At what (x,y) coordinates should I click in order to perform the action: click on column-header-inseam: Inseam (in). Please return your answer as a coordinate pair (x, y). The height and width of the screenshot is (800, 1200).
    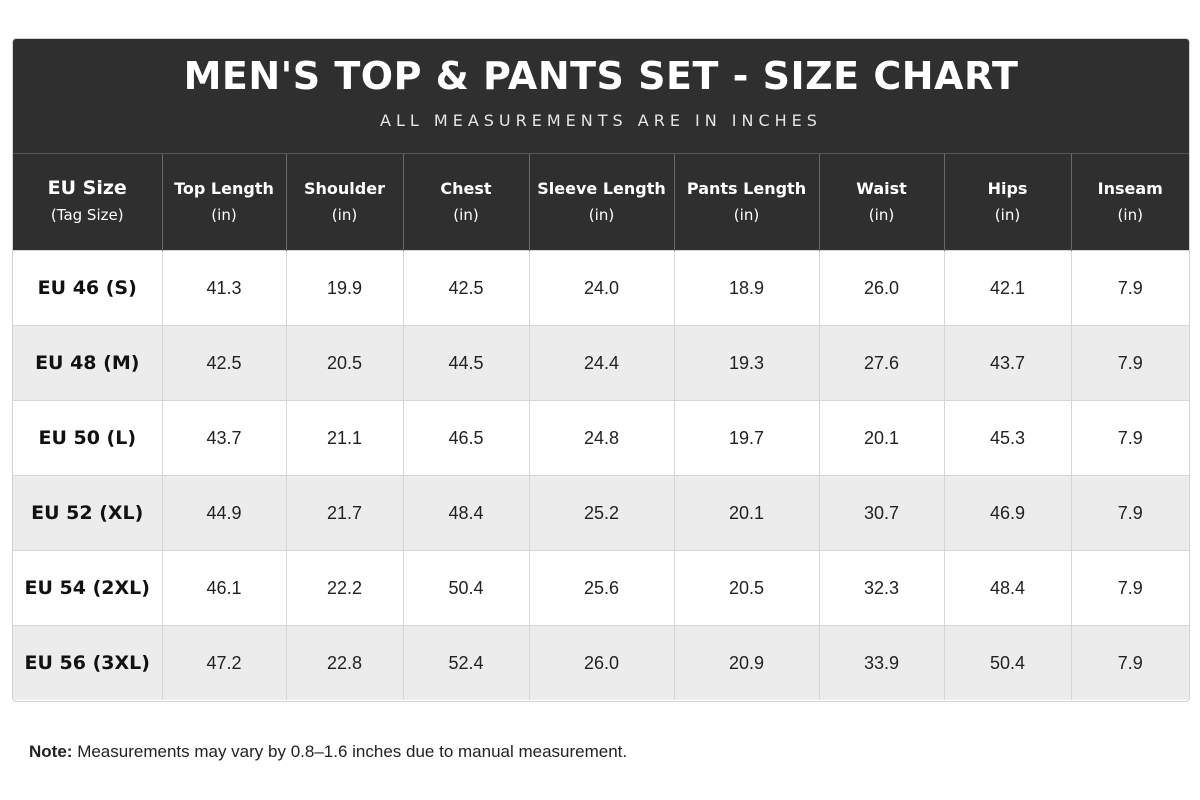
    Looking at the image, I should click on (1129, 202).